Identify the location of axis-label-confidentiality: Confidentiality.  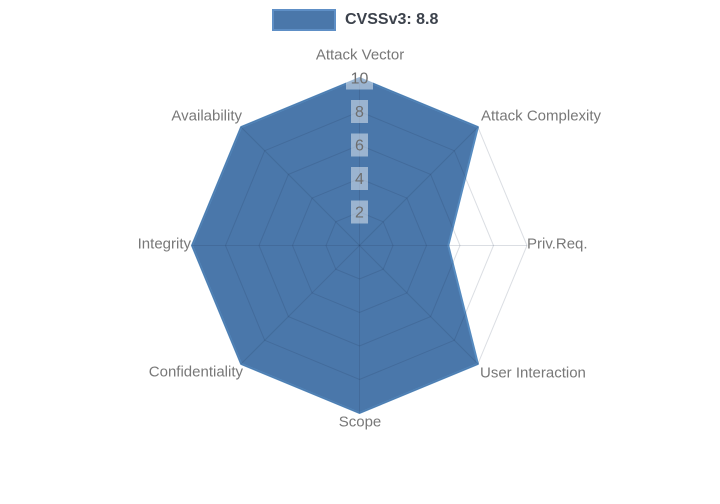
(196, 372).